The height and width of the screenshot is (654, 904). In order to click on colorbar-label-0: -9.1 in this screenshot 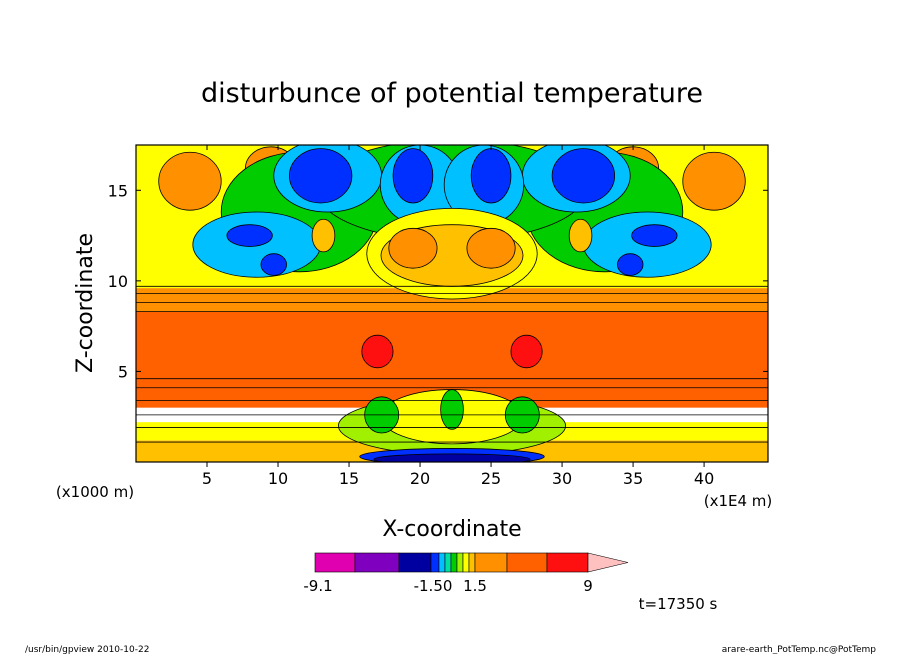, I will do `click(317, 586)`.